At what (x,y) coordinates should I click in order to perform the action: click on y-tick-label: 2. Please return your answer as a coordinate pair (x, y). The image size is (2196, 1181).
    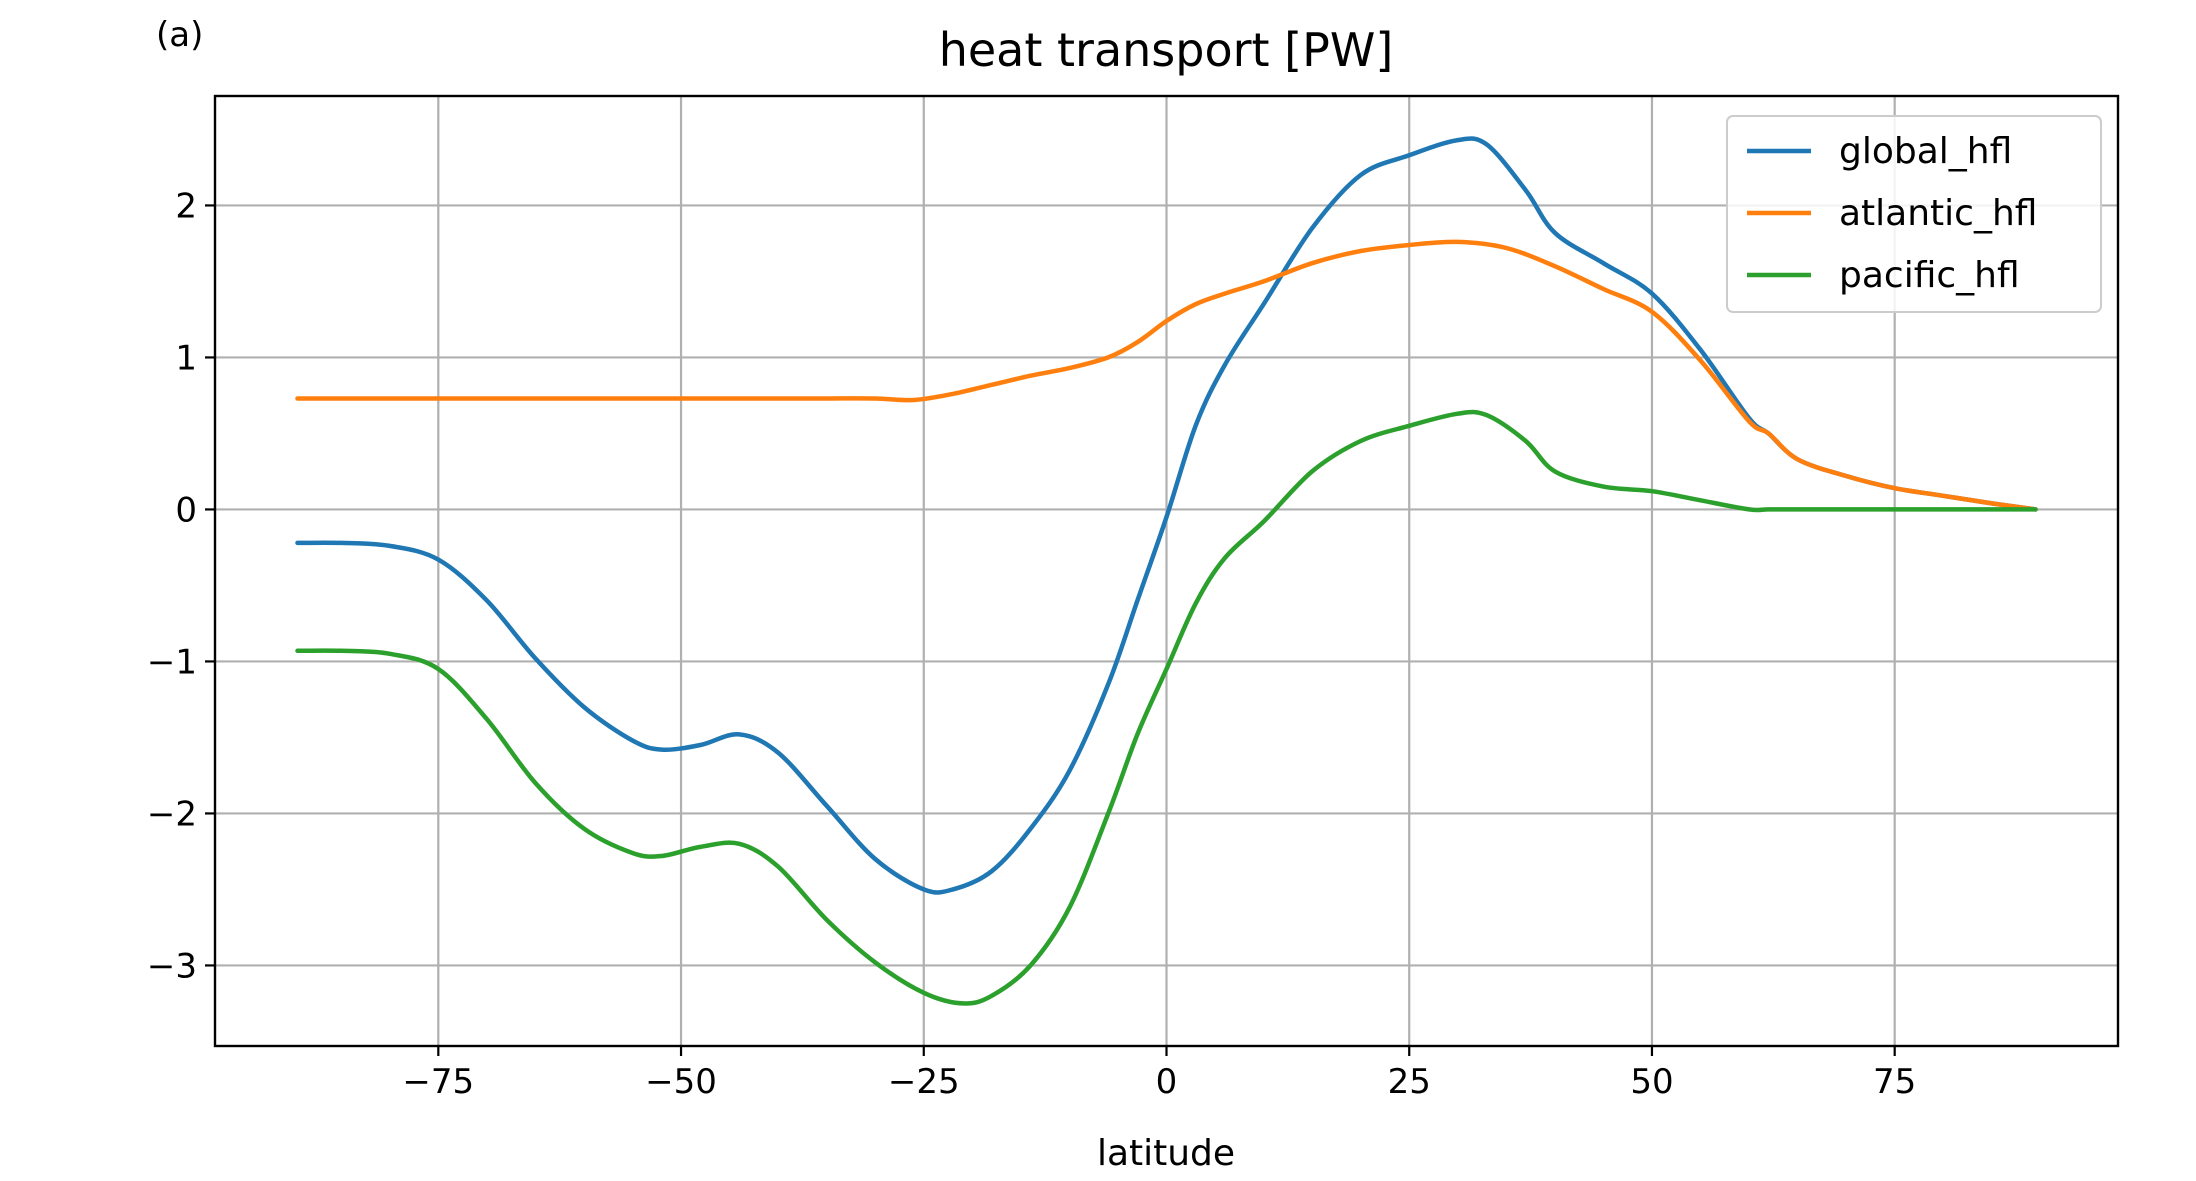
    Looking at the image, I should click on (186, 206).